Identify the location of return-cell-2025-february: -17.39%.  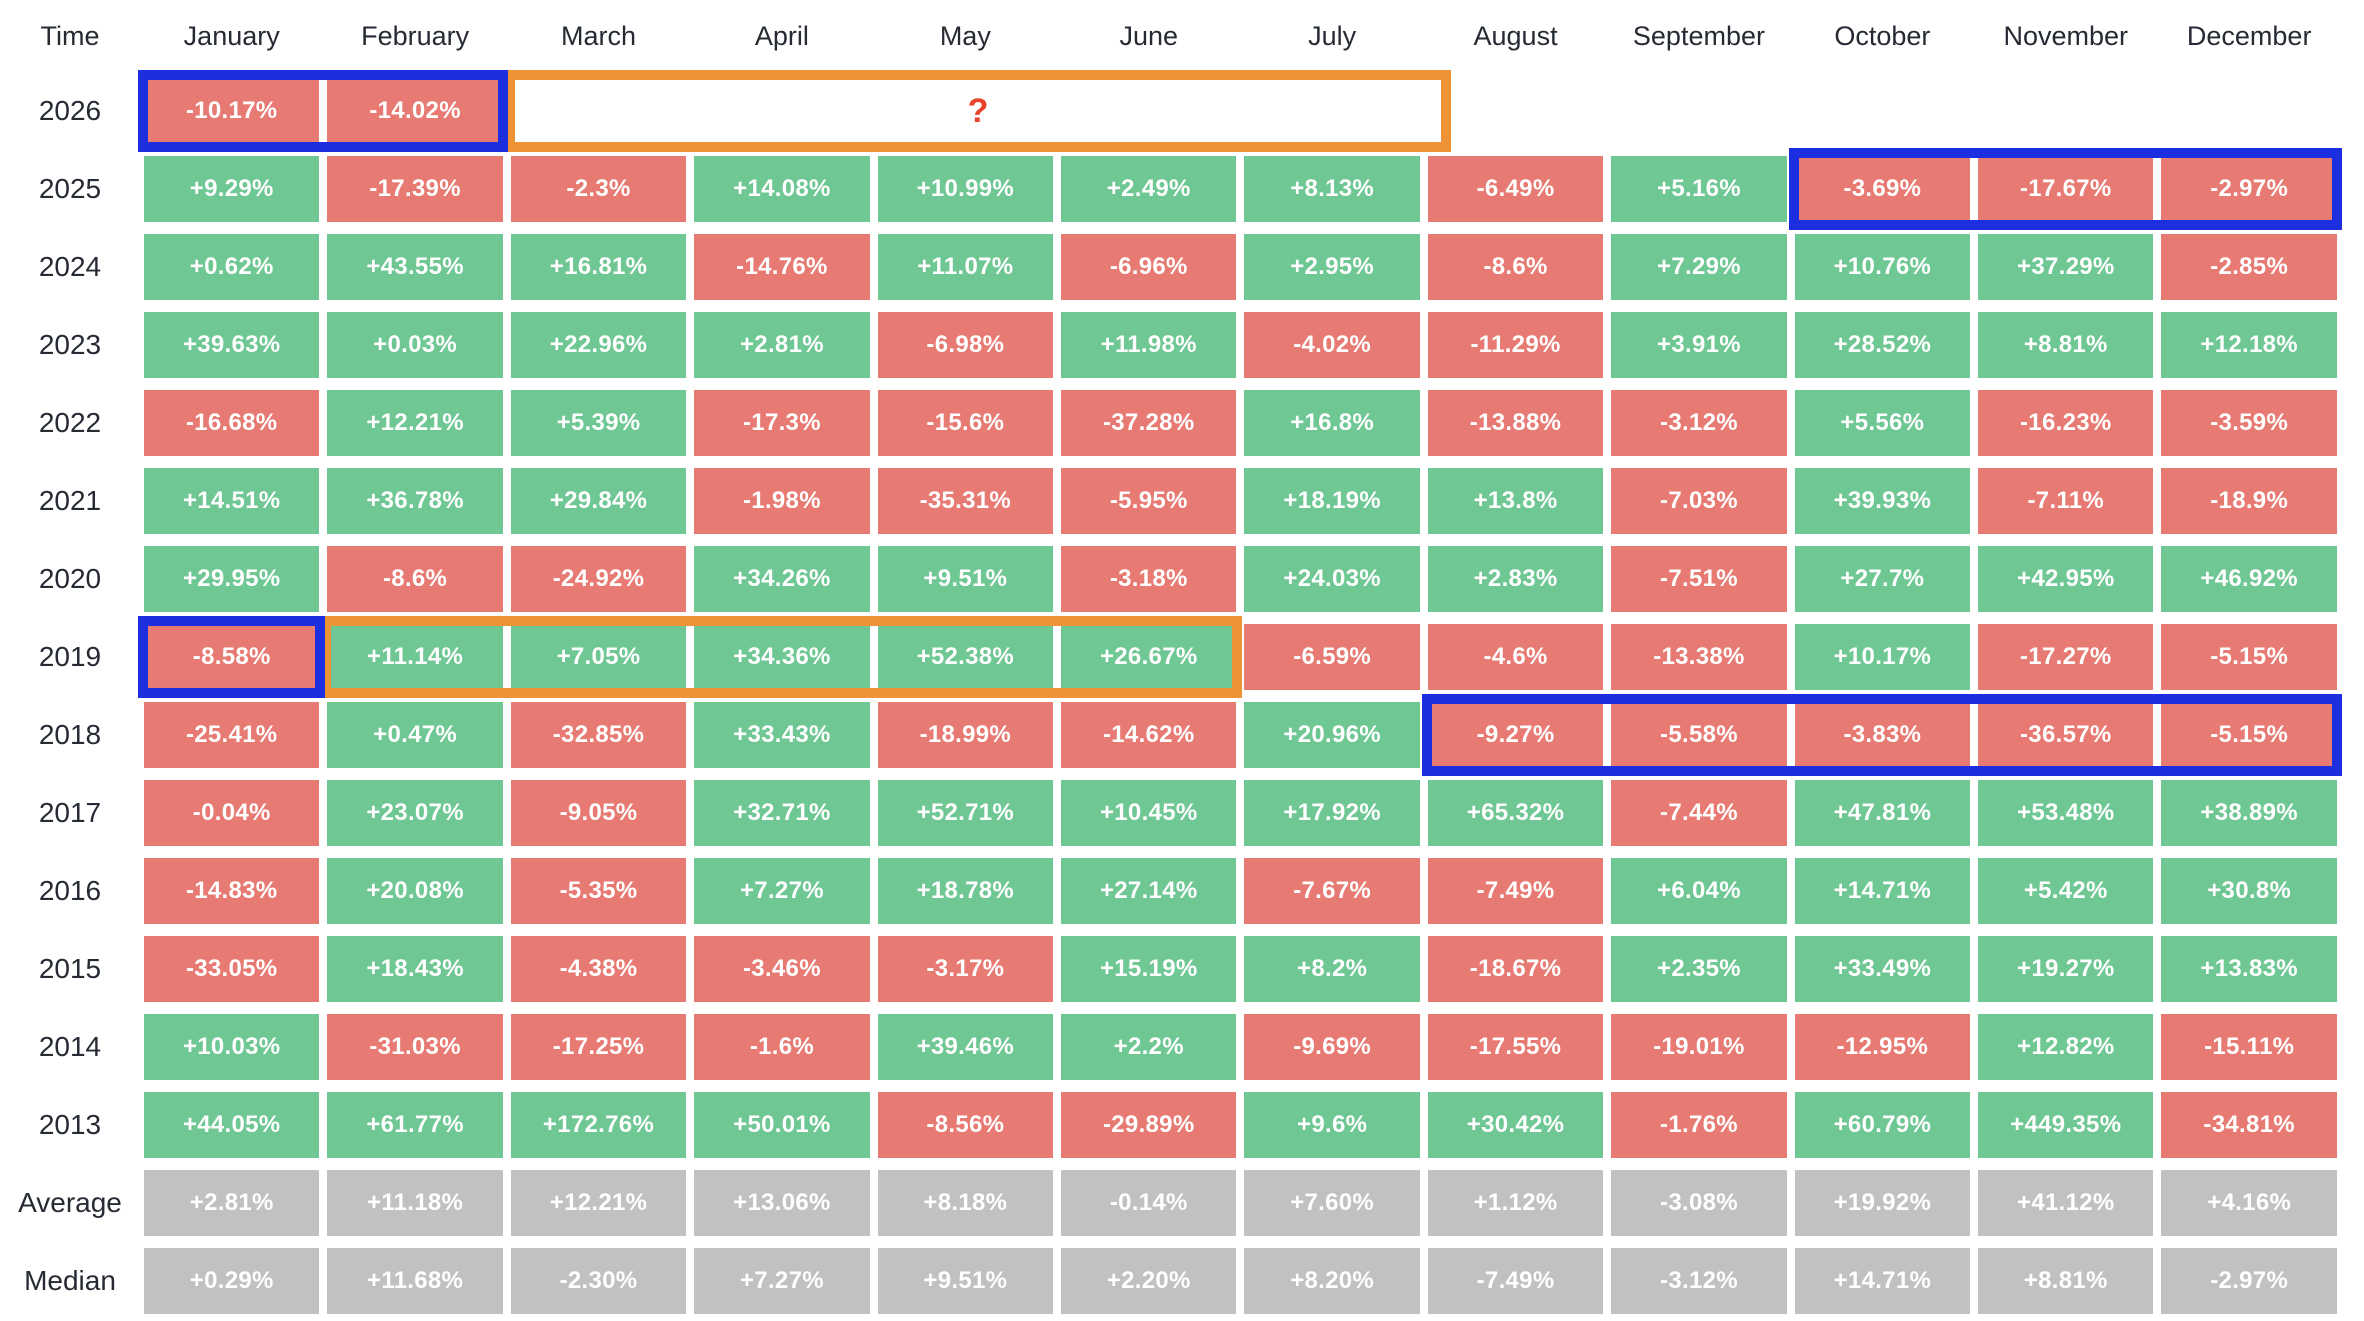
(415, 189).